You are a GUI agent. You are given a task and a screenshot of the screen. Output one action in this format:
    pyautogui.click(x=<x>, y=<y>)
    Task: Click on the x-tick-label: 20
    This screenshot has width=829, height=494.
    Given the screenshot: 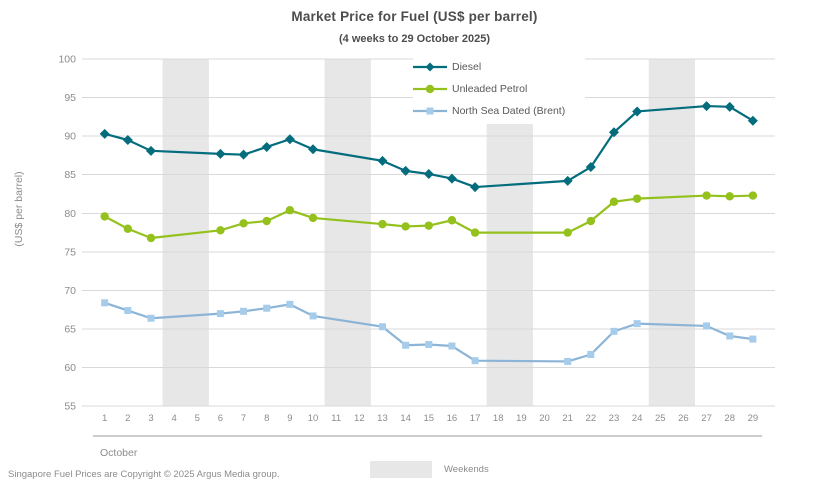 What is the action you would take?
    pyautogui.click(x=544, y=418)
    